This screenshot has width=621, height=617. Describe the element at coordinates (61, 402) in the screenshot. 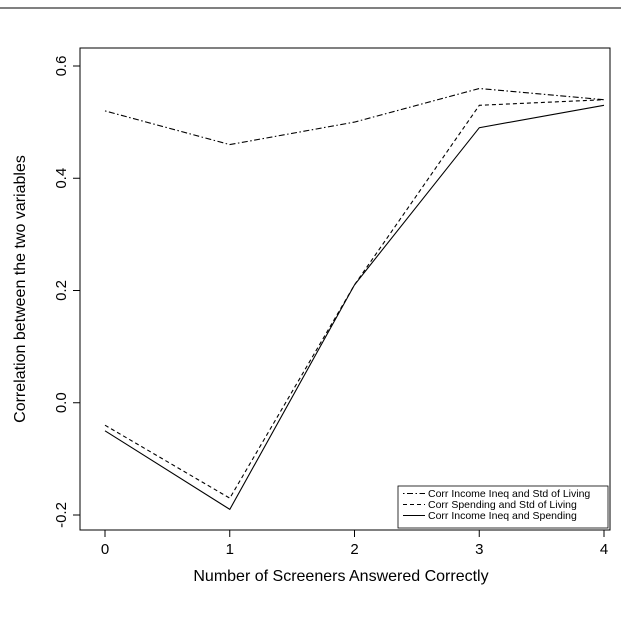

I see `y-tick-label: 0.0` at that location.